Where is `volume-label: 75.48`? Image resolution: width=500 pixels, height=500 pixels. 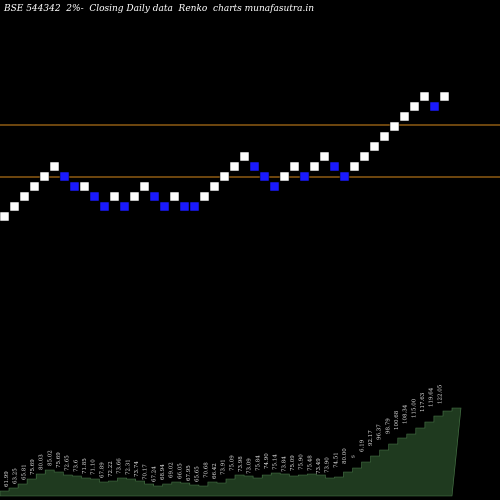 volume-label: 75.48 is located at coordinates (310, 463).